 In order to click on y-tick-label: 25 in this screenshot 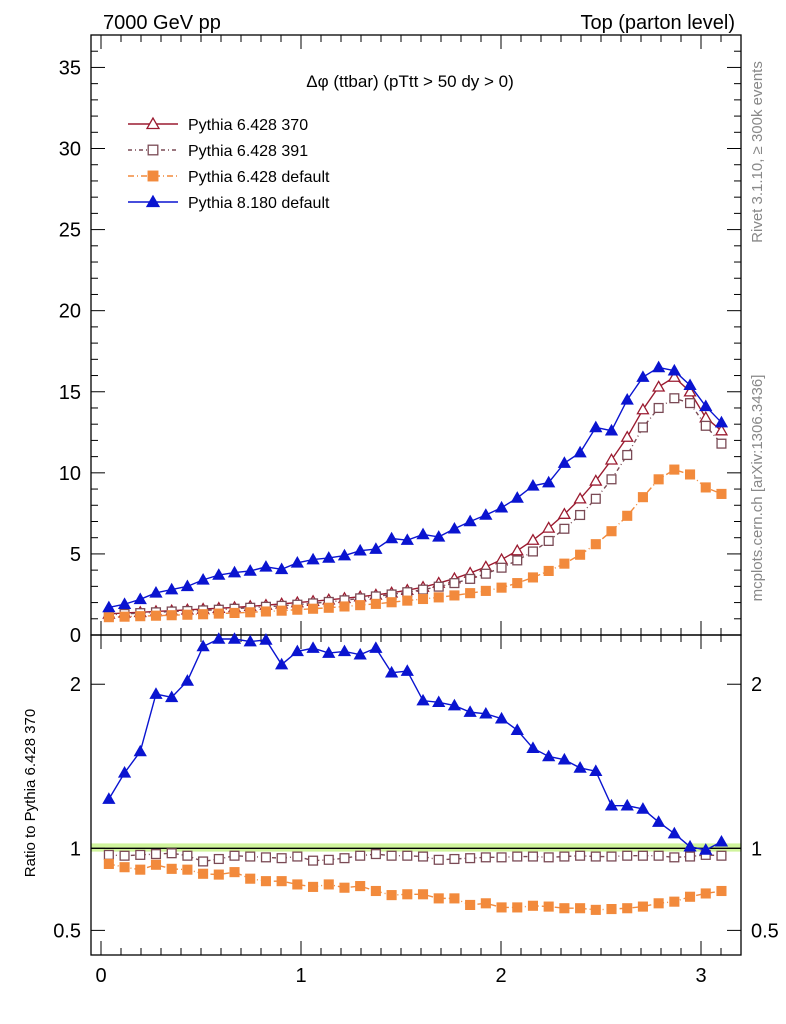, I will do `click(70, 231)`.